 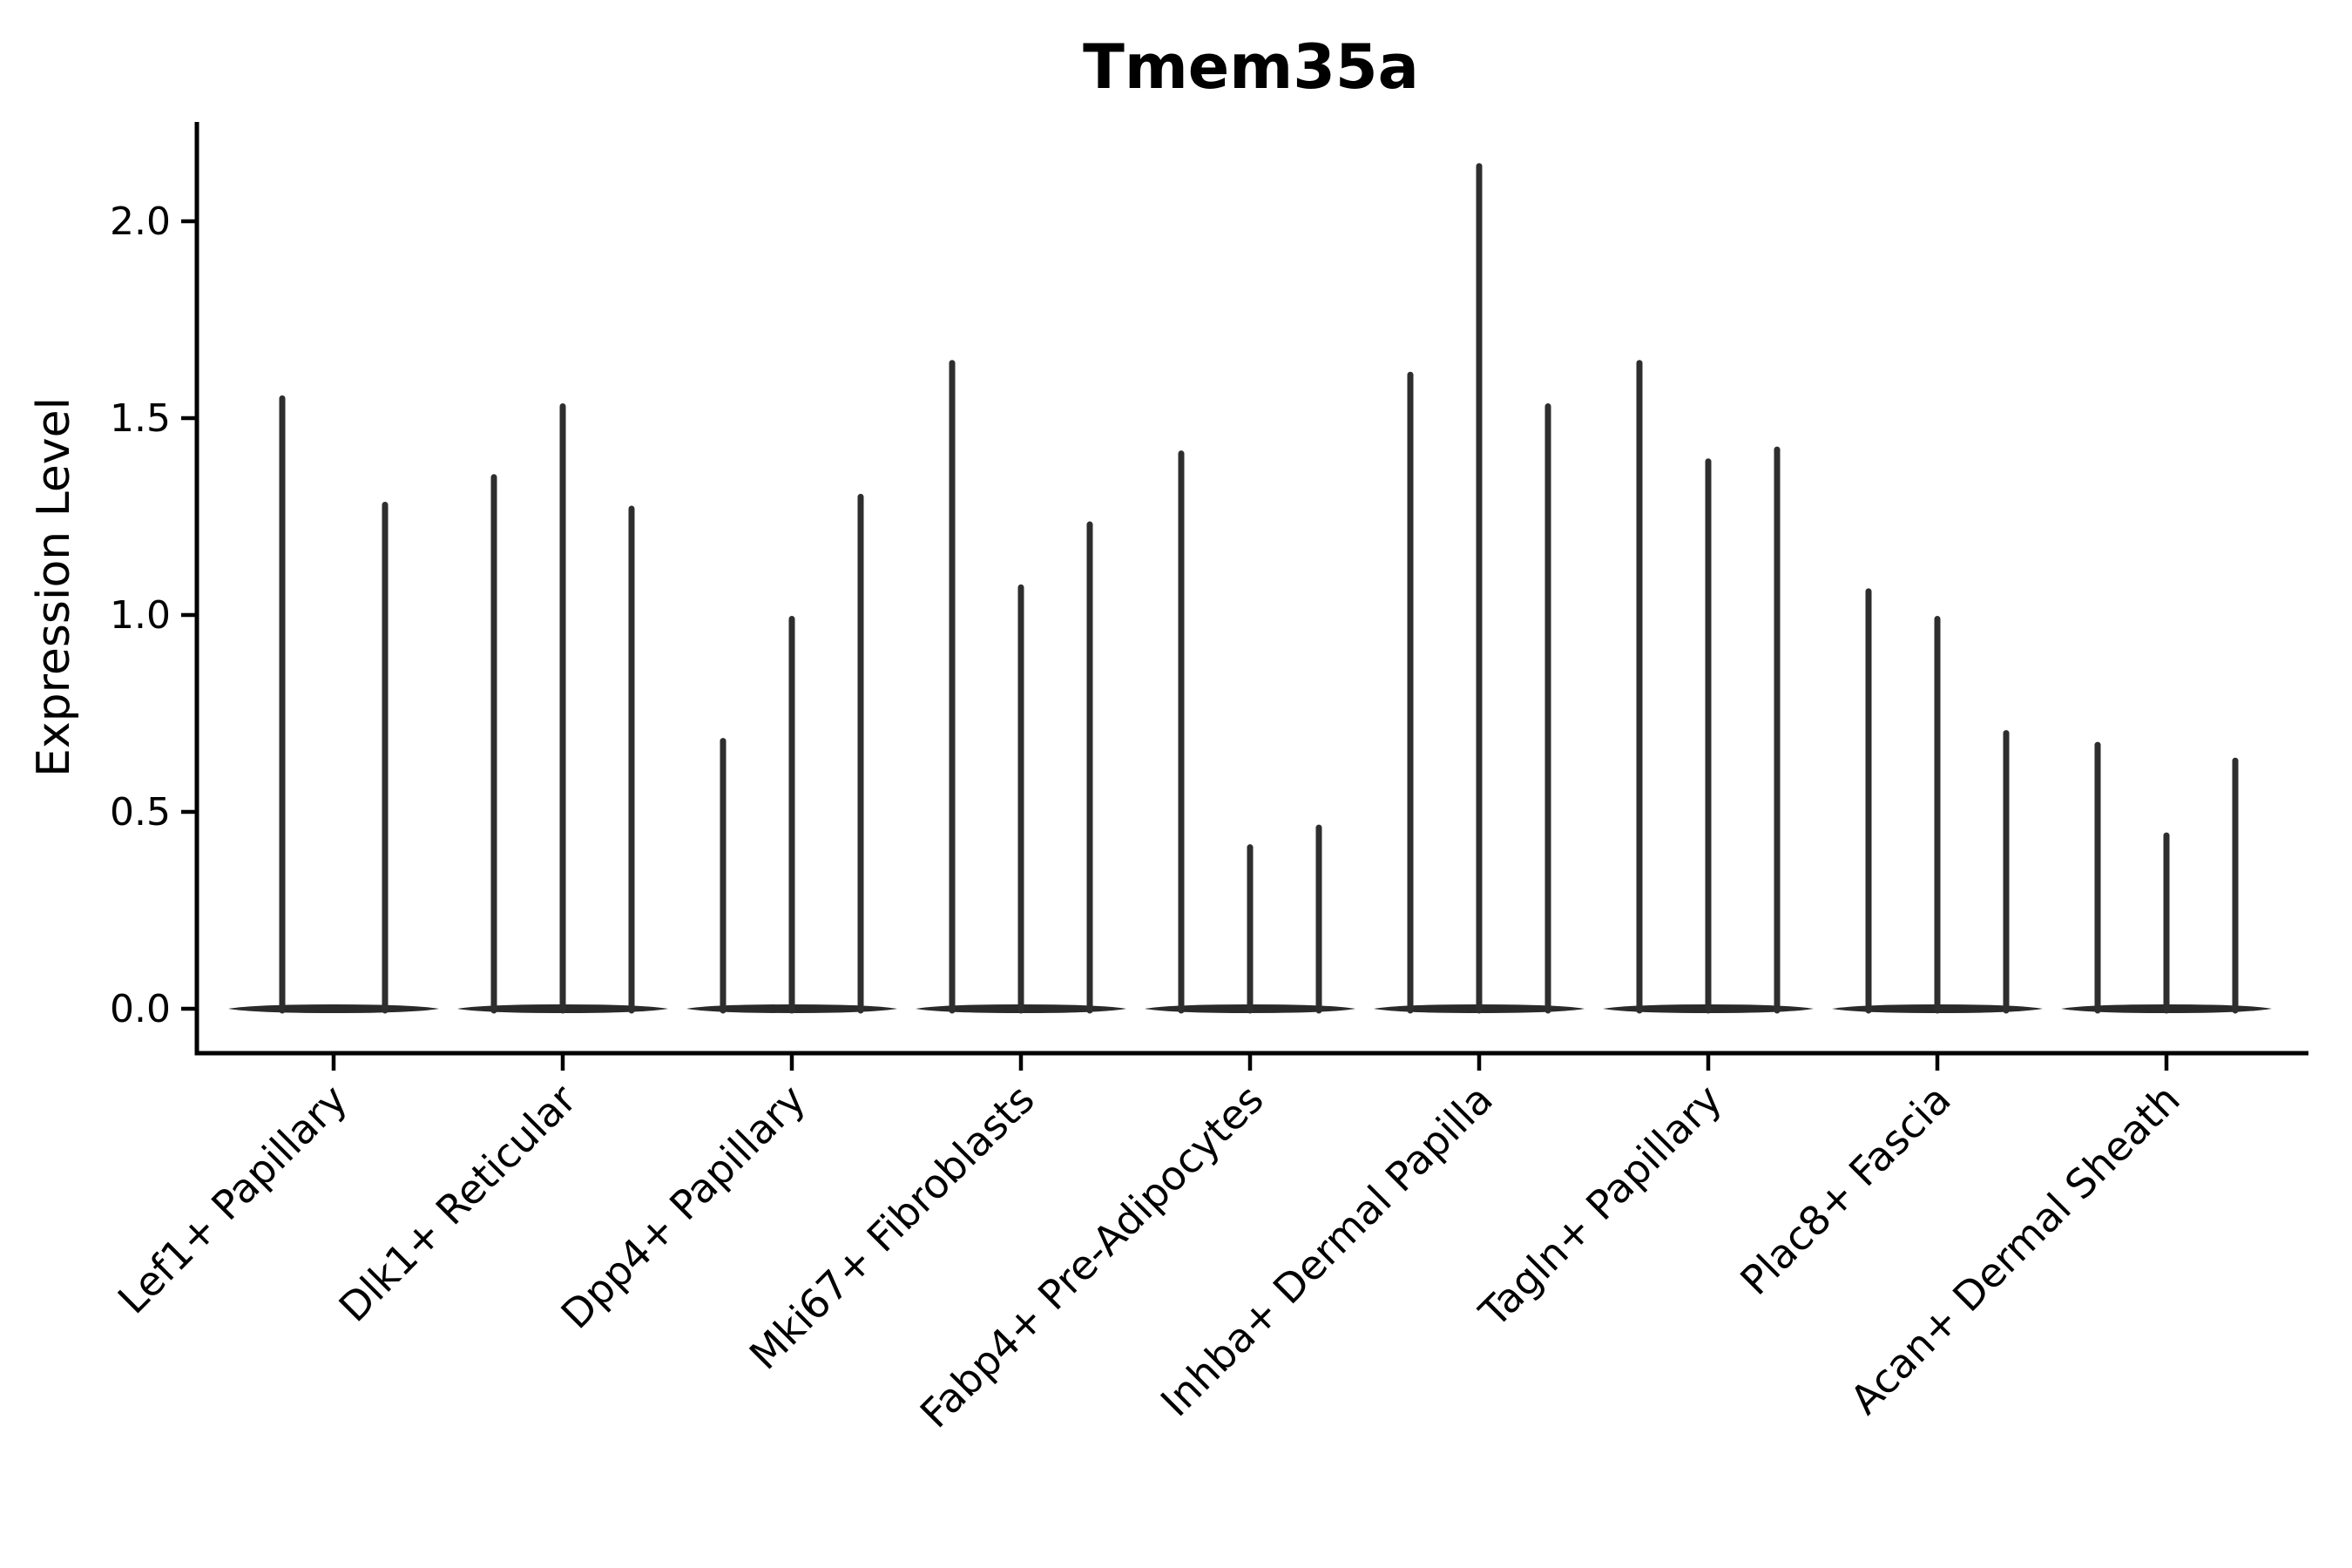 I want to click on x-tick-label: Dpp4+ Papillary, so click(x=683, y=1207).